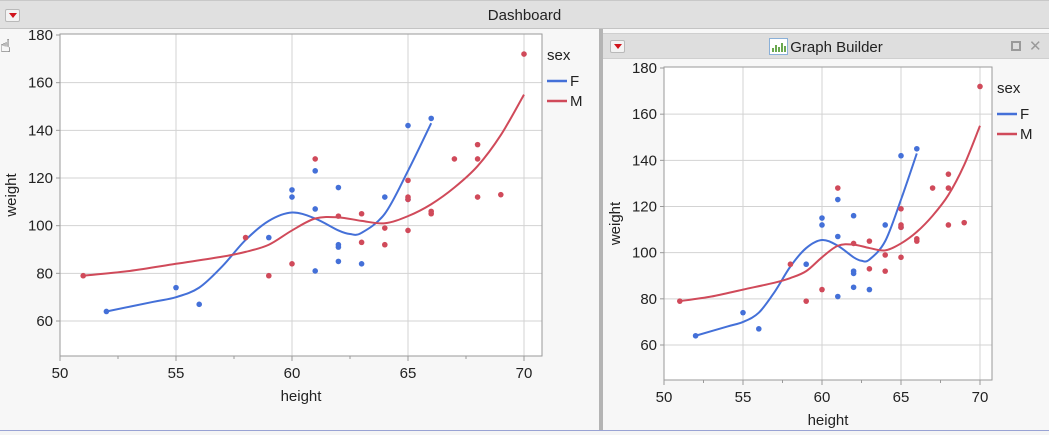 The height and width of the screenshot is (435, 1049). Describe the element at coordinates (11, 194) in the screenshot. I see `y-axis-label: weight` at that location.